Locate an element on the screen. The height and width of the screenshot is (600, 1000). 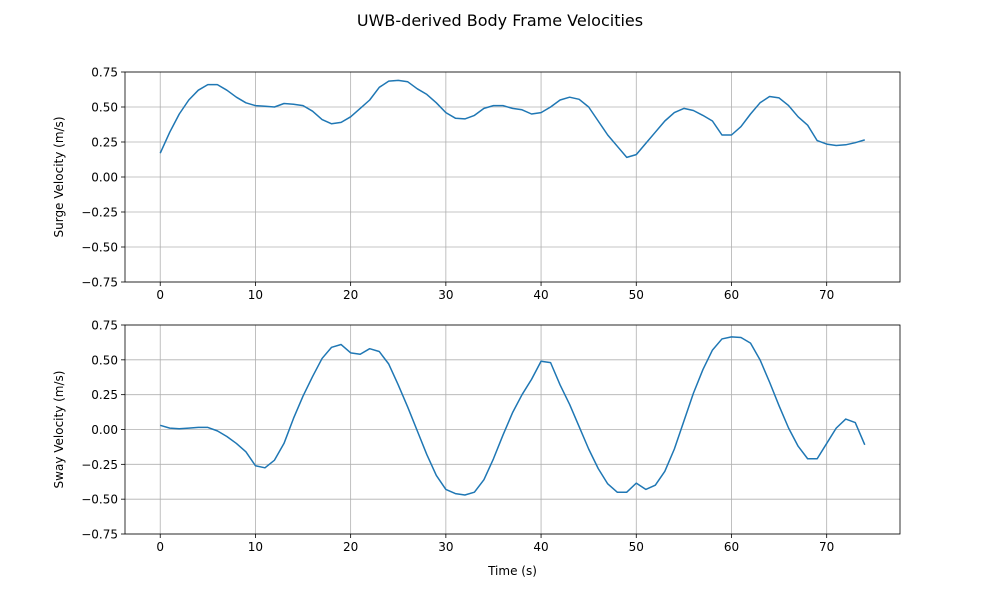
surge-xtick-label-0: 0 is located at coordinates (160, 295).